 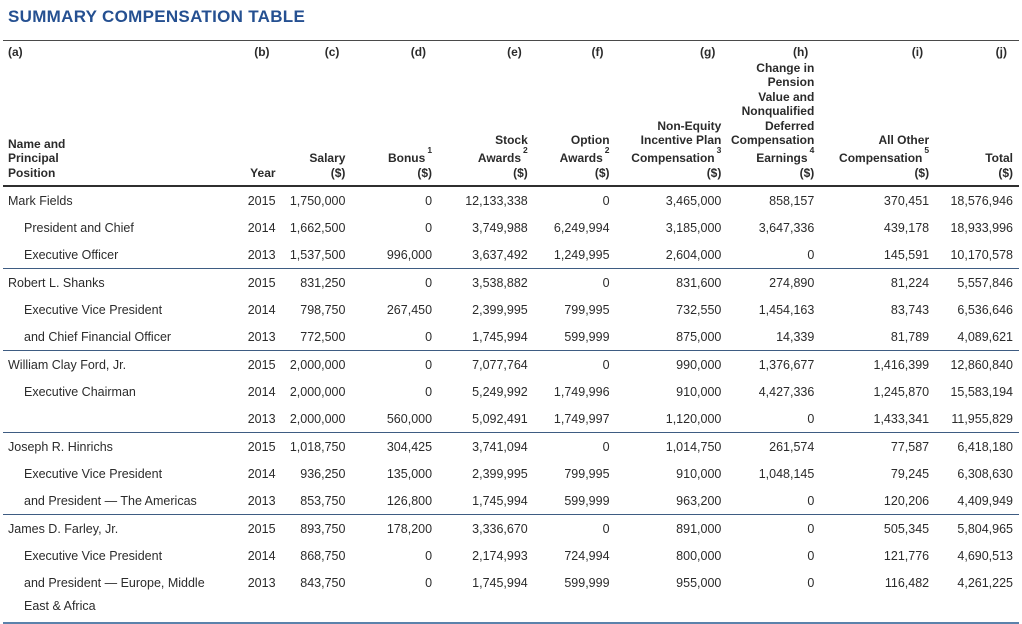 What do you see at coordinates (699, 282) in the screenshot?
I see `cell-non_equity: 831,600` at bounding box center [699, 282].